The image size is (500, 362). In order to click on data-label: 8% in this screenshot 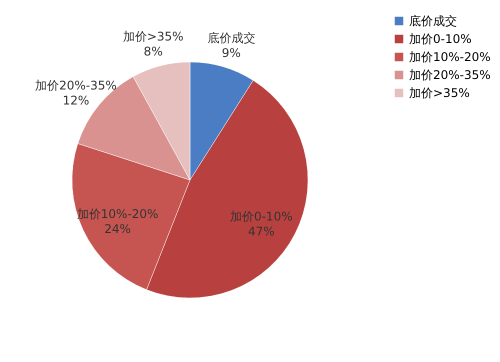, I will do `click(153, 51)`.